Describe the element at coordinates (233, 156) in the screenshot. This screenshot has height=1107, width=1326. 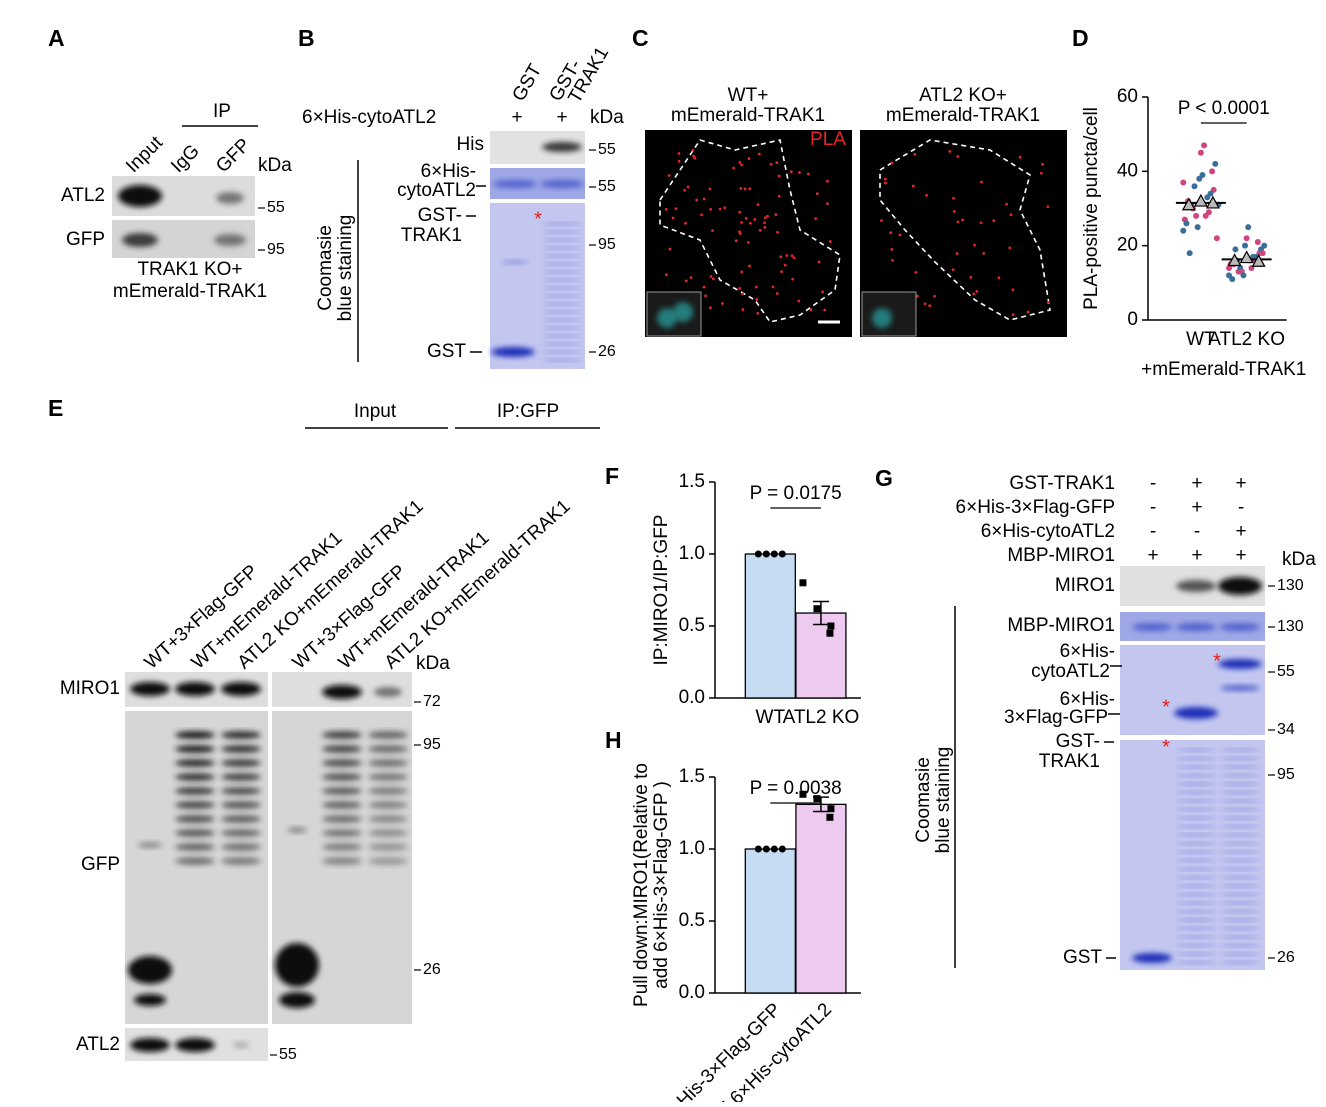
I see `lane-label: GFP` at that location.